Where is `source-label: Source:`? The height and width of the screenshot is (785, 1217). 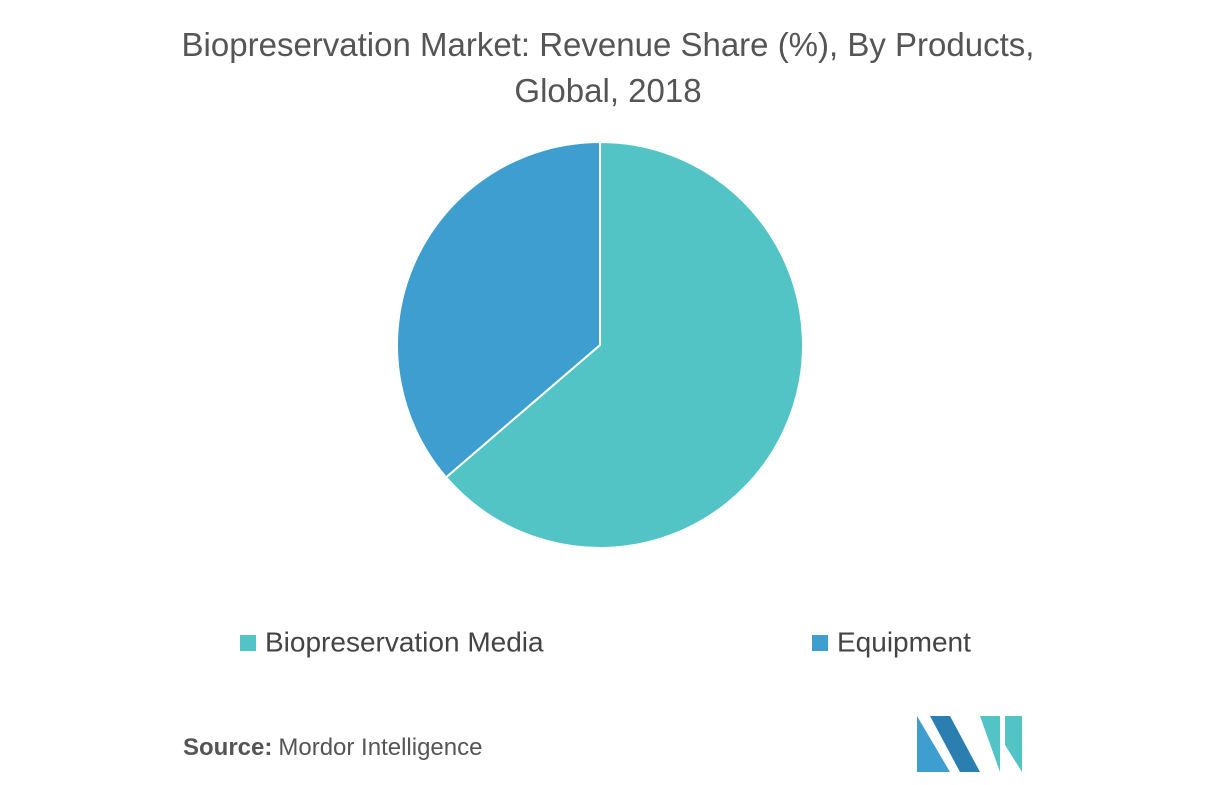 source-label: Source: is located at coordinates (227, 747).